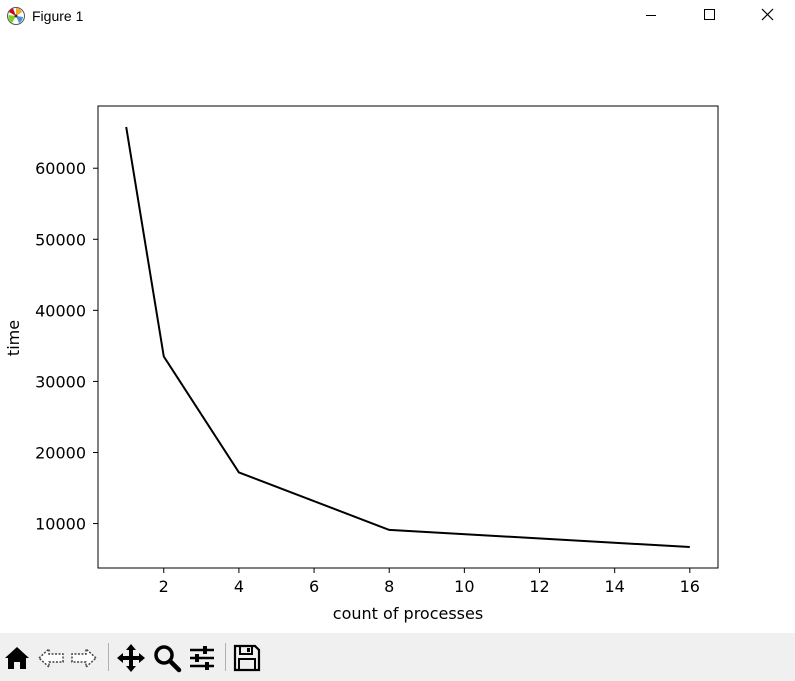 This screenshot has height=681, width=795. What do you see at coordinates (60, 310) in the screenshot?
I see `y-tick-label: 40000` at bounding box center [60, 310].